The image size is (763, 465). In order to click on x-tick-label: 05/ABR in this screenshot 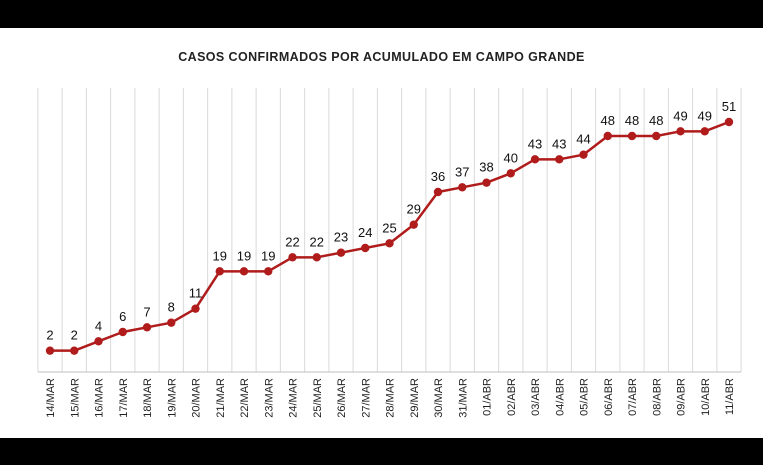, I will do `click(585, 397)`.